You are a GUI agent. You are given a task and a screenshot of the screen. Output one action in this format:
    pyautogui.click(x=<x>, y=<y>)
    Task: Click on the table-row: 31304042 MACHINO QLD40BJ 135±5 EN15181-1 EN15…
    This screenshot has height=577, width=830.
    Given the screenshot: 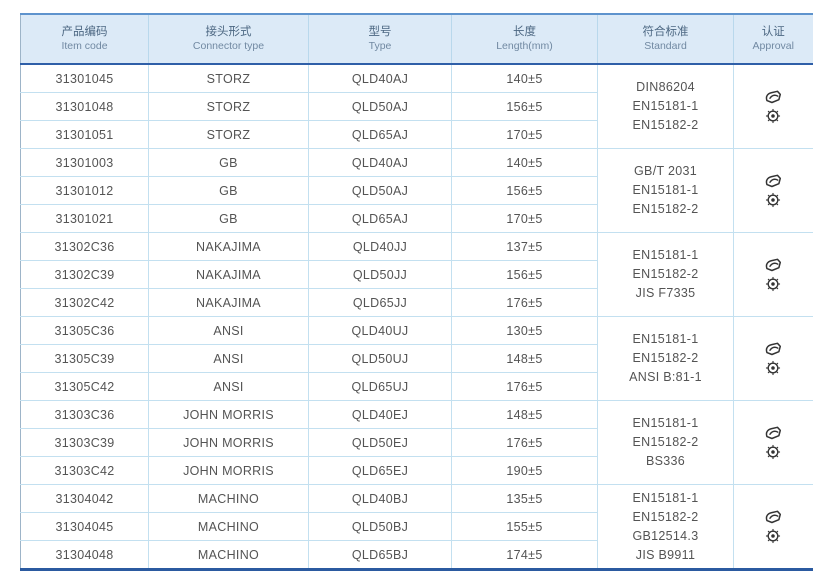 What is the action you would take?
    pyautogui.click(x=416, y=527)
    